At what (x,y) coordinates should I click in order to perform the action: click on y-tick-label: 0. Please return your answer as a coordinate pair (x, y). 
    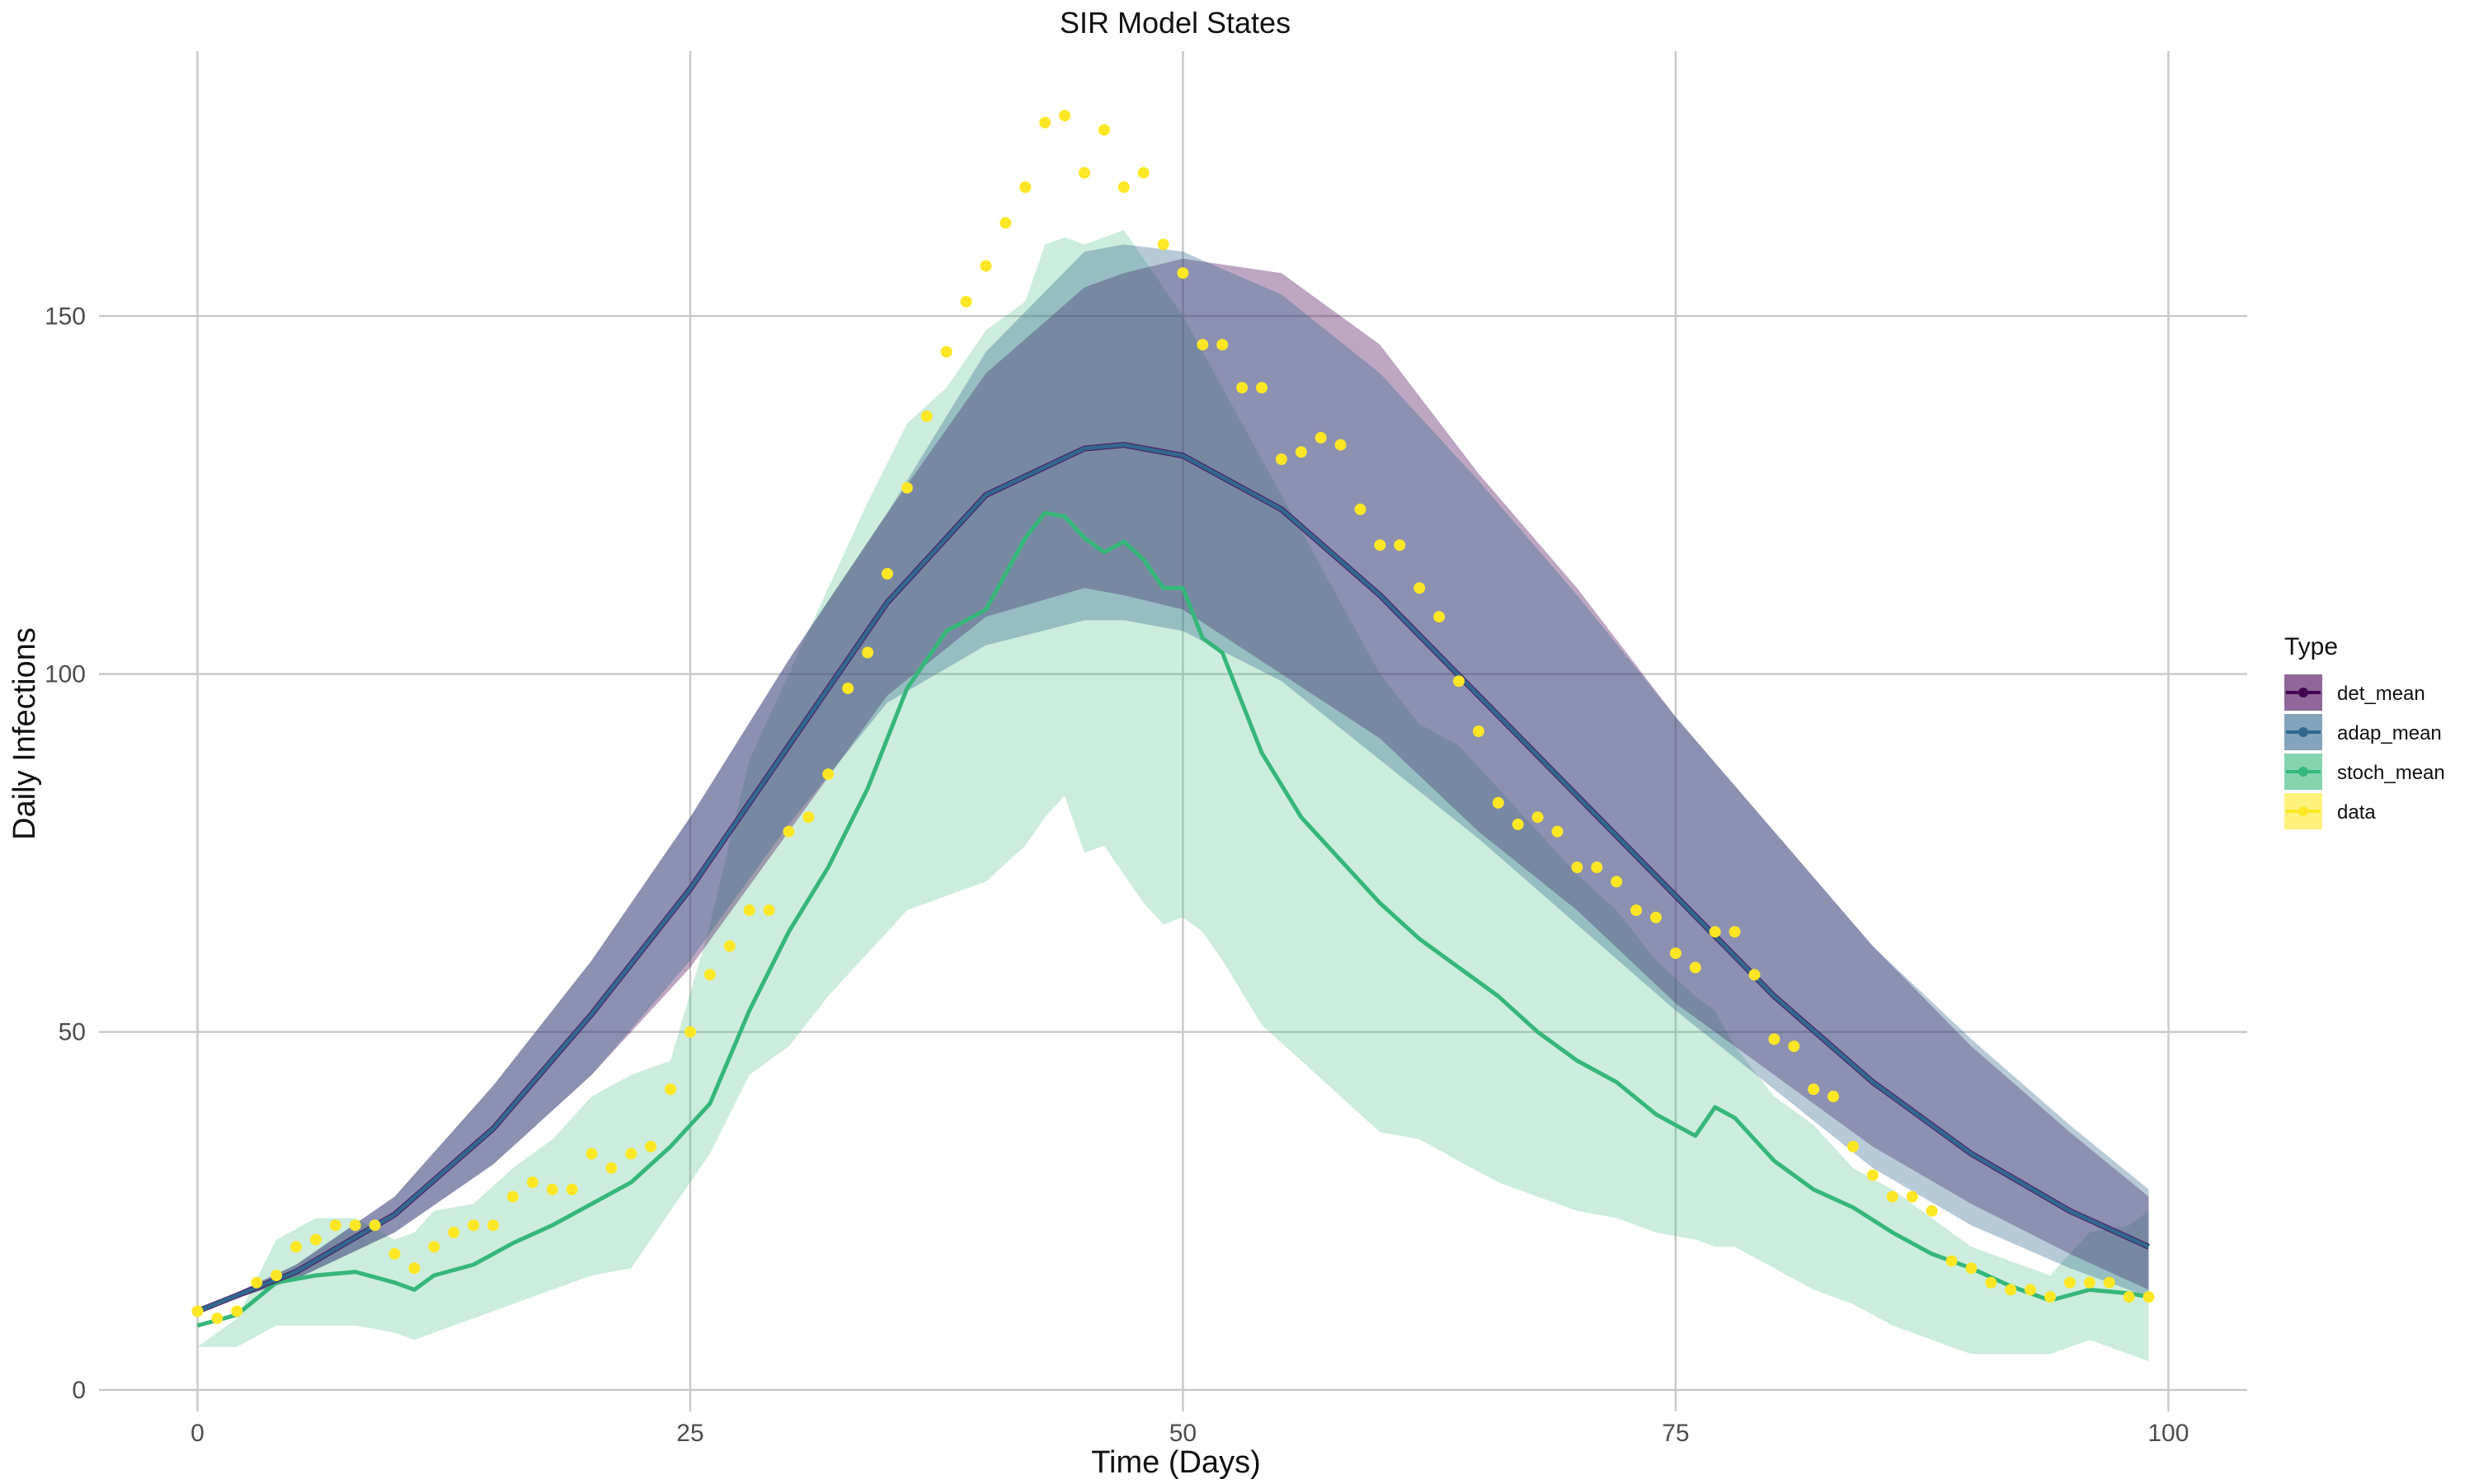
    Looking at the image, I should click on (79, 1390).